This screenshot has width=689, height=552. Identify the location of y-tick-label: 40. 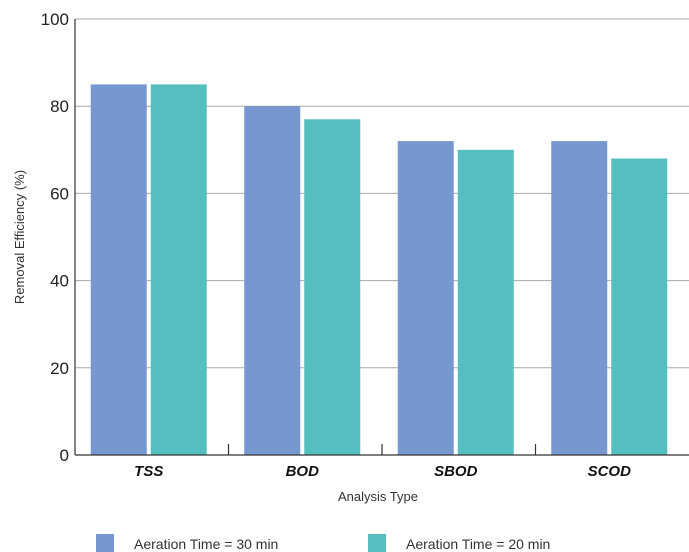
(59, 281).